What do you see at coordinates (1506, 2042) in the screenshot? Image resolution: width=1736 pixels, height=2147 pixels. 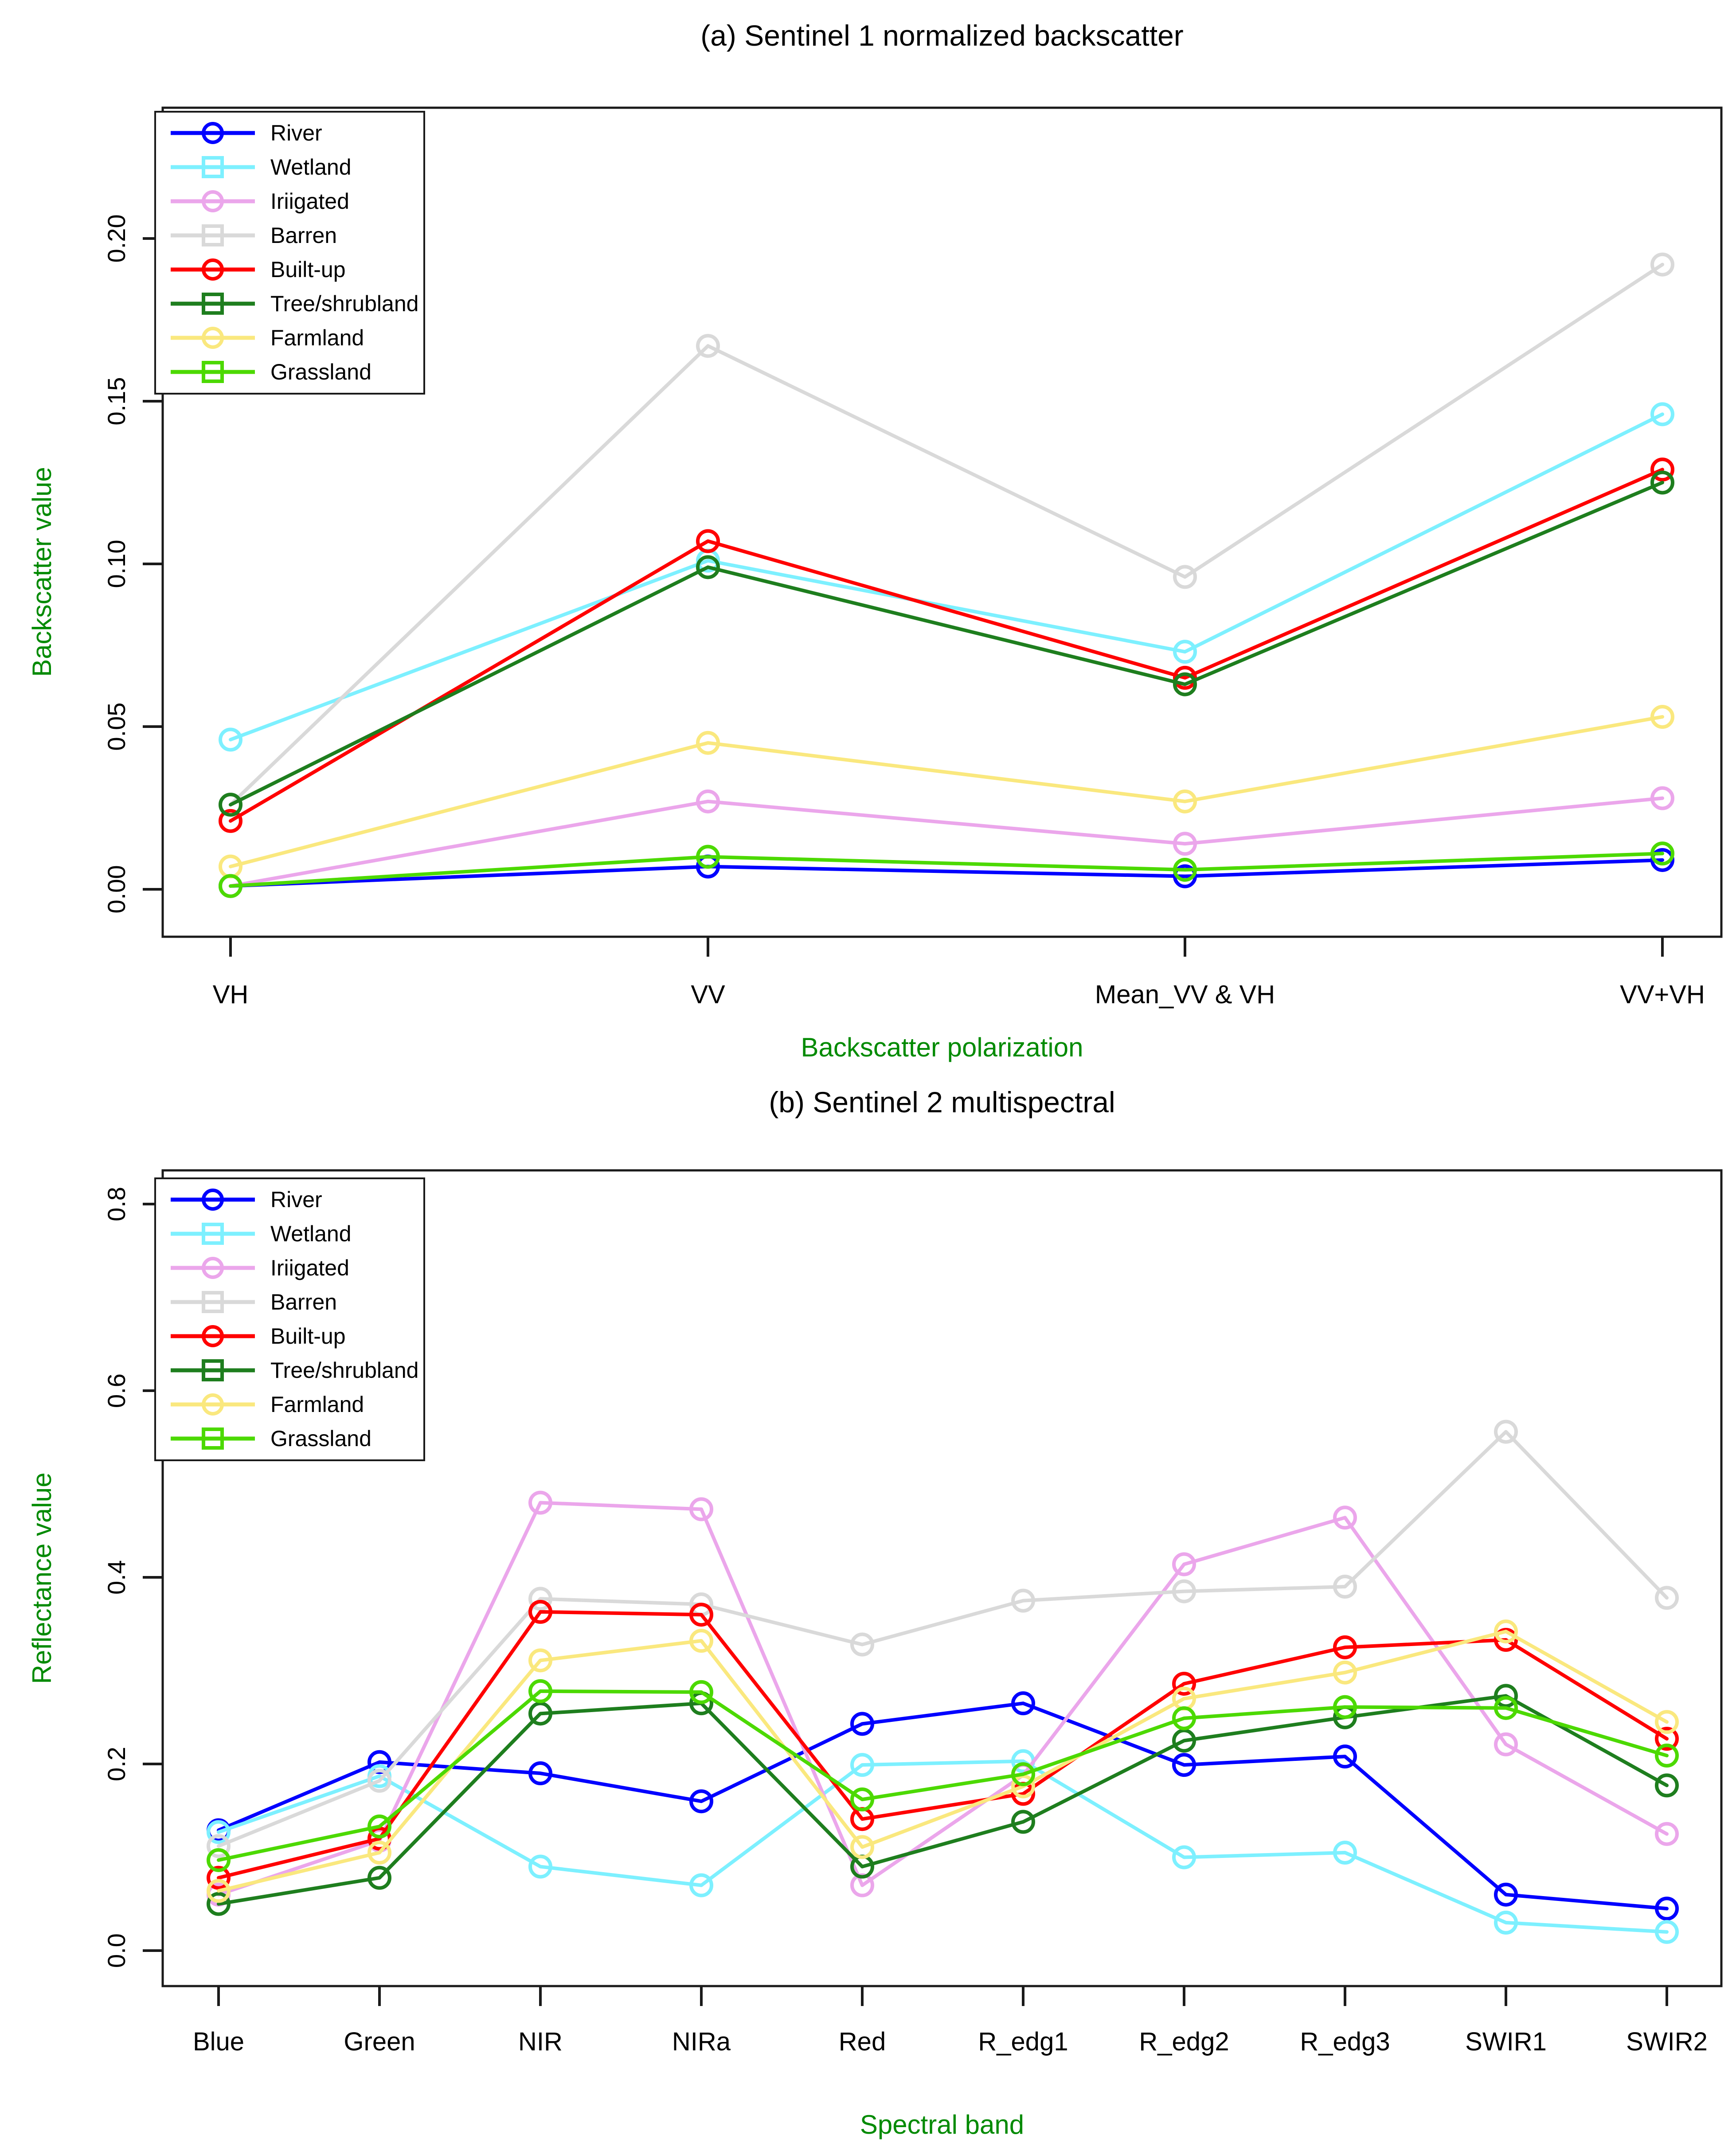 I see `x-tick-label: SWIR1` at bounding box center [1506, 2042].